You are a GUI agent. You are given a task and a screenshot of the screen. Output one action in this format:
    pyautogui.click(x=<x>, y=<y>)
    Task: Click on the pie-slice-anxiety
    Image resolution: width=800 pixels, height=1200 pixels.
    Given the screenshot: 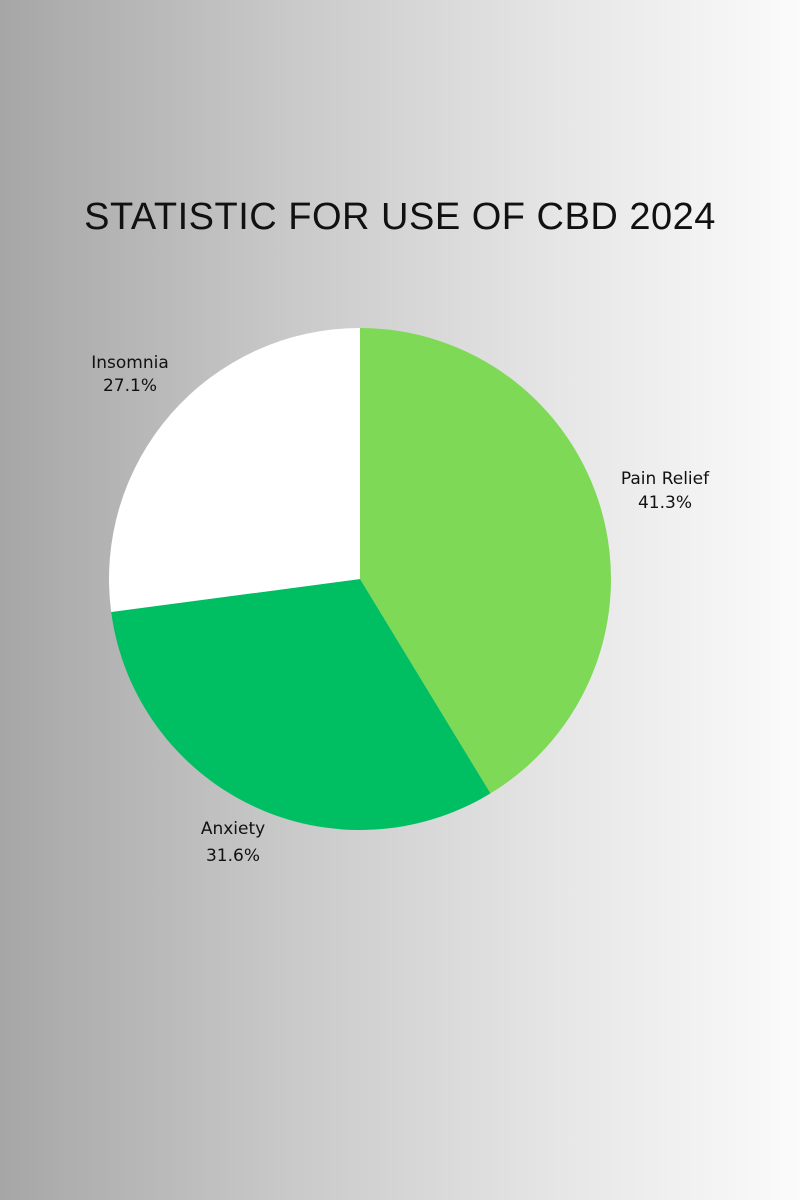 What is the action you would take?
    pyautogui.click(x=301, y=704)
    